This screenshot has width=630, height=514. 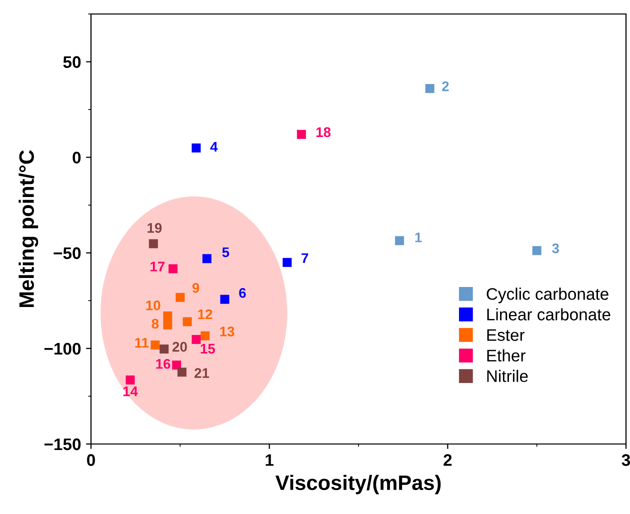 What do you see at coordinates (547, 296) in the screenshot?
I see `legend-label: Cyclic carbonate` at bounding box center [547, 296].